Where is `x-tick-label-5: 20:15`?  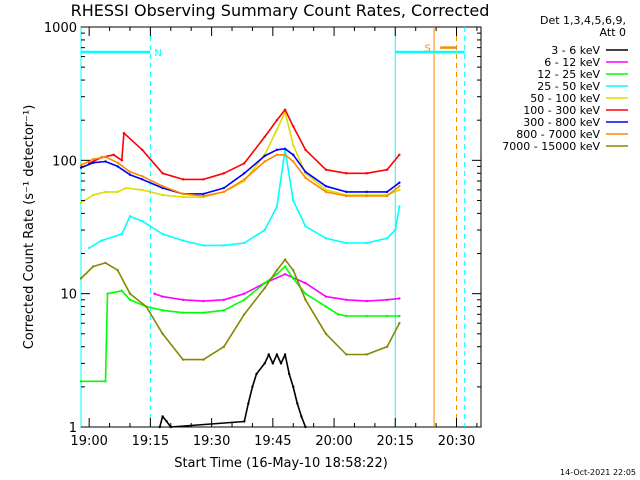
x-tick-label-5: 20:15 is located at coordinates (395, 441).